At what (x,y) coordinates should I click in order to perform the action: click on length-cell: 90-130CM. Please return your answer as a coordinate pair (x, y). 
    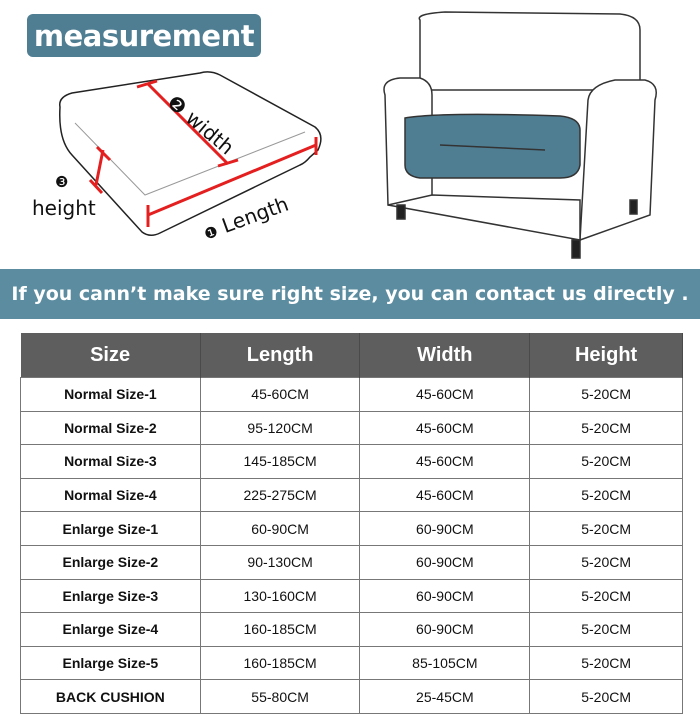
    Looking at the image, I should click on (280, 562).